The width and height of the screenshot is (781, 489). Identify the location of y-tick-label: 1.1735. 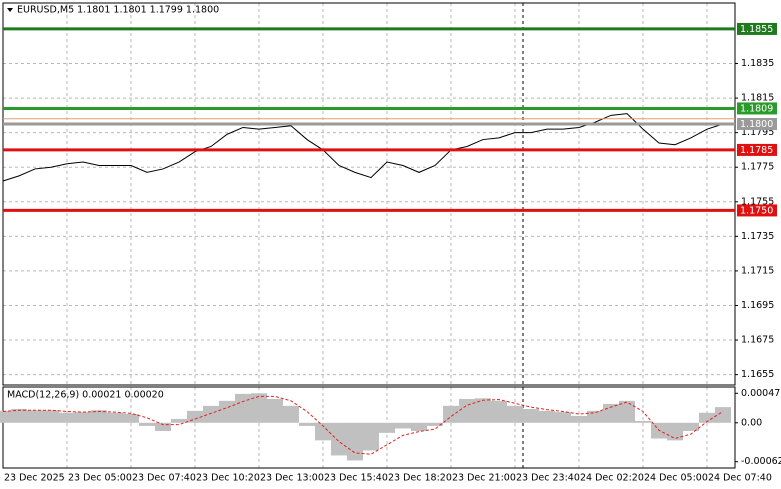
(757, 236).